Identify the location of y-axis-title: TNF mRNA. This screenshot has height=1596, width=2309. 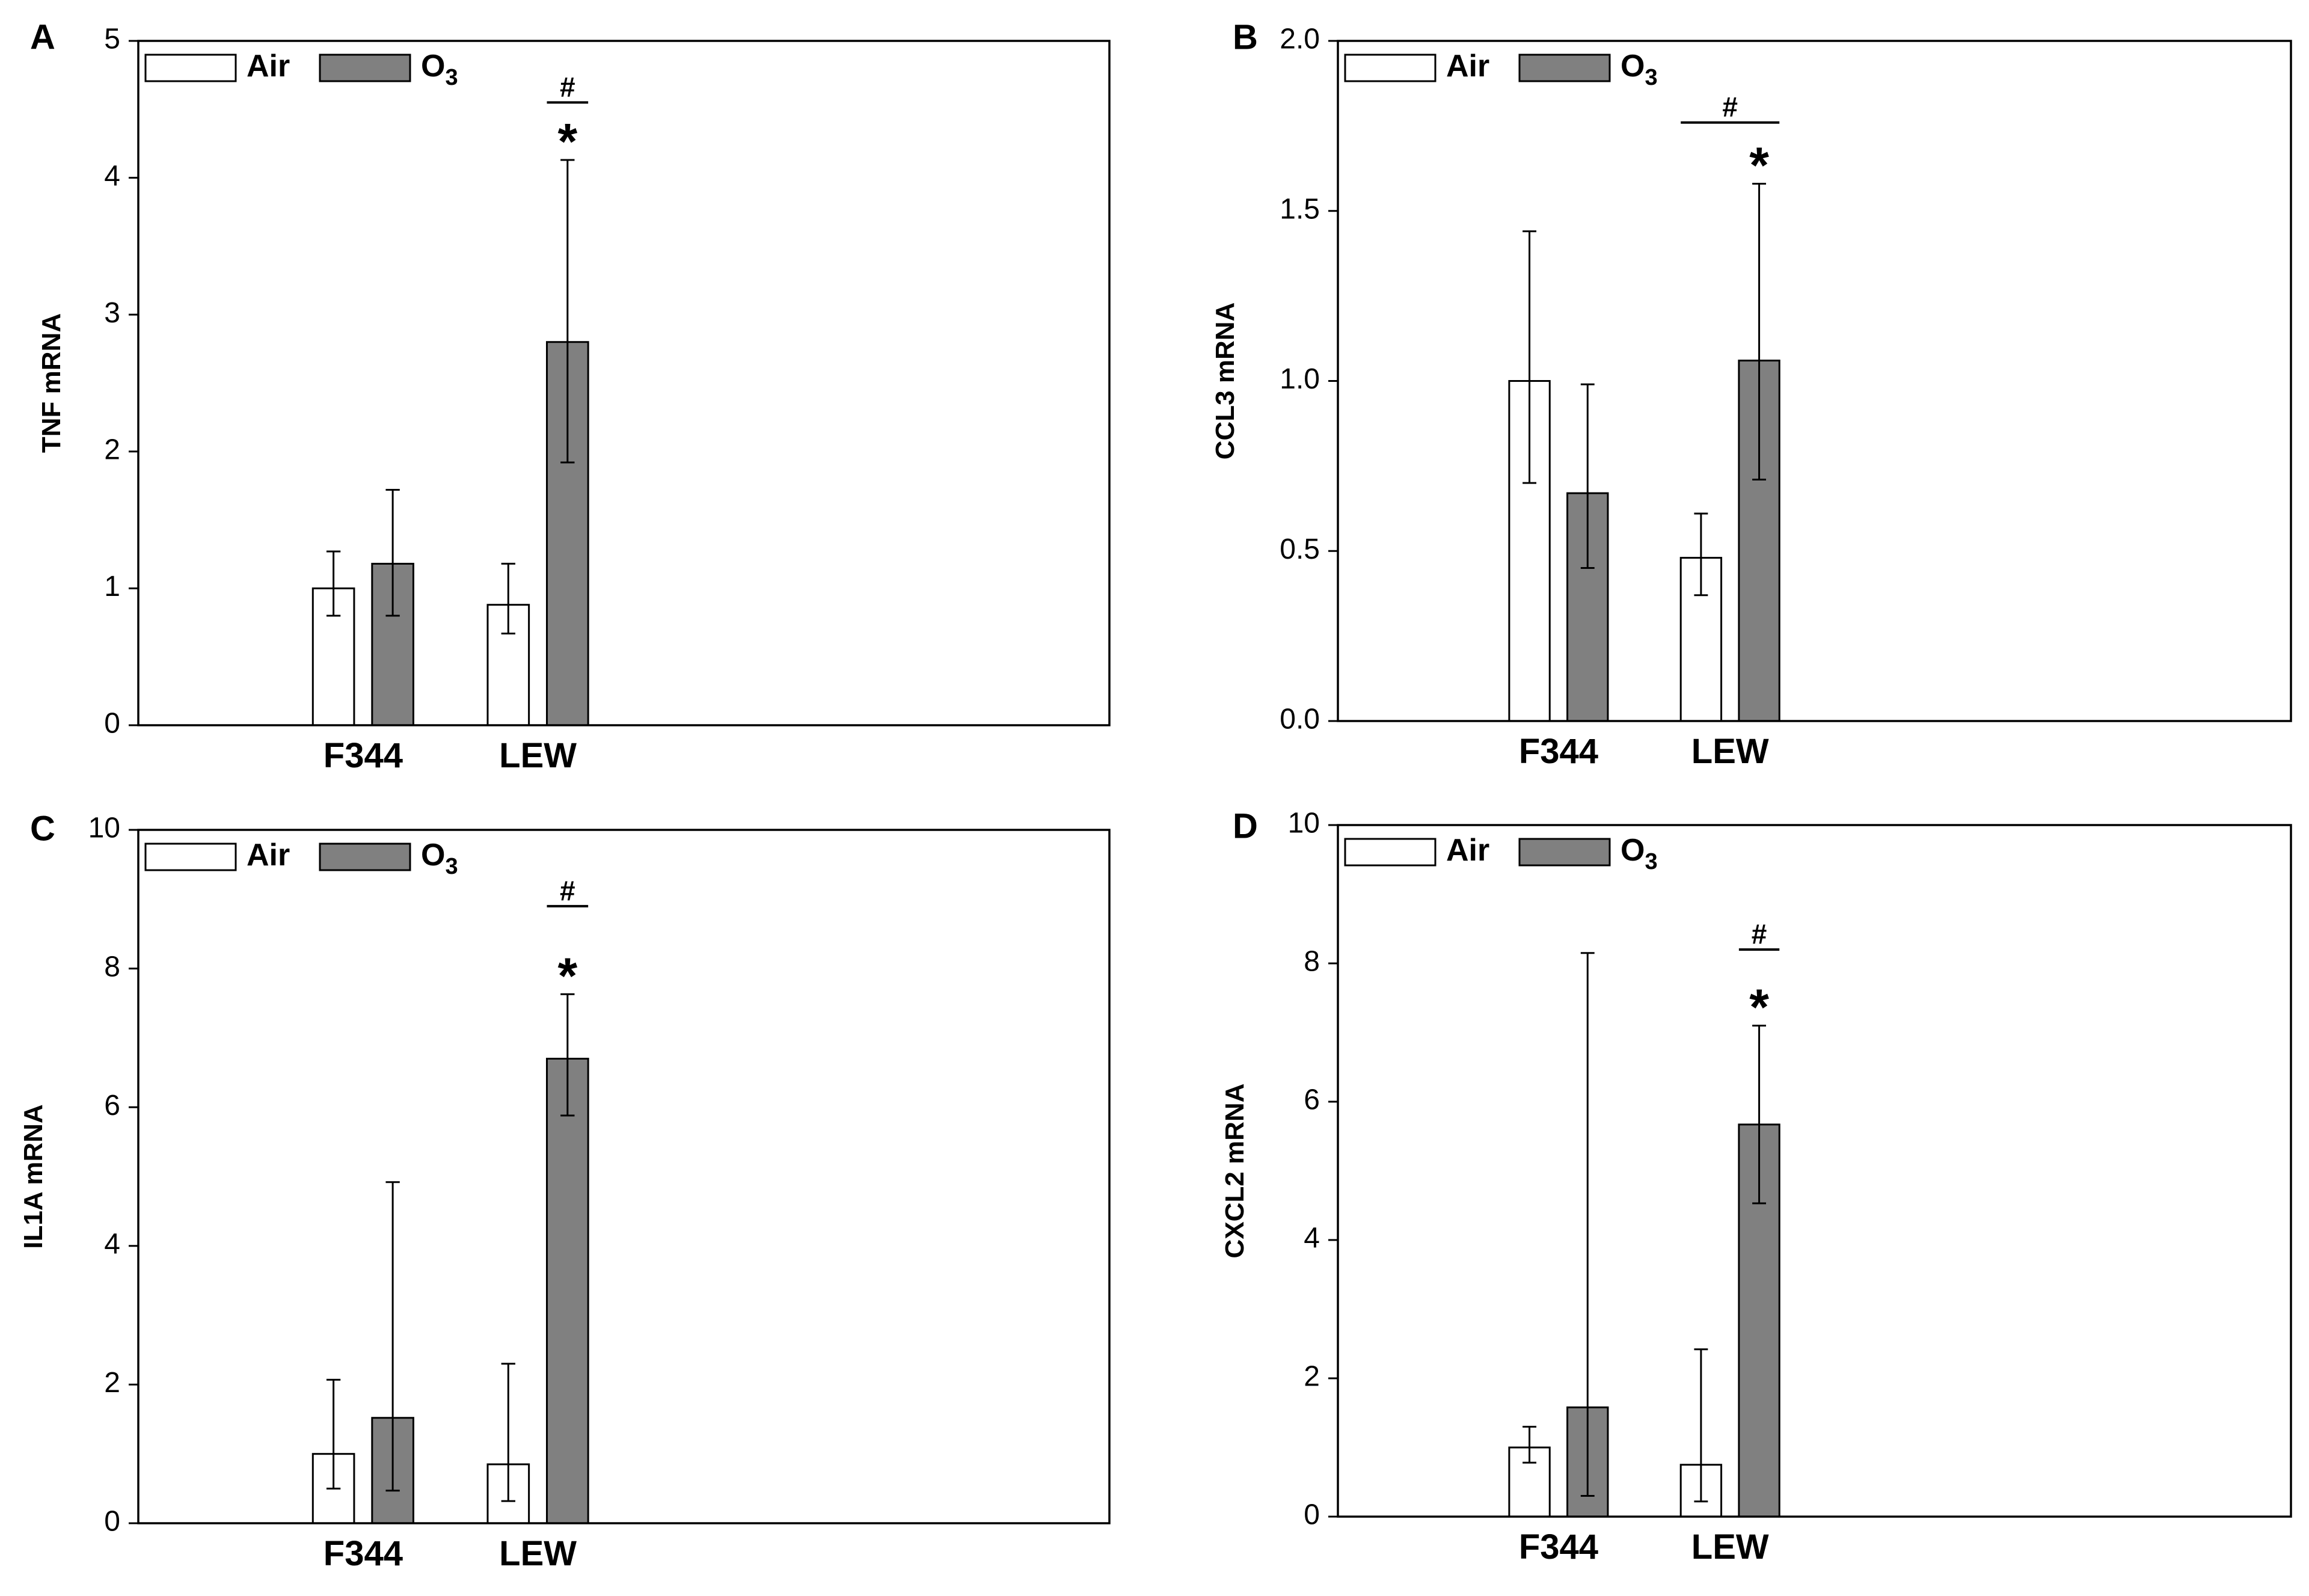
(52, 383).